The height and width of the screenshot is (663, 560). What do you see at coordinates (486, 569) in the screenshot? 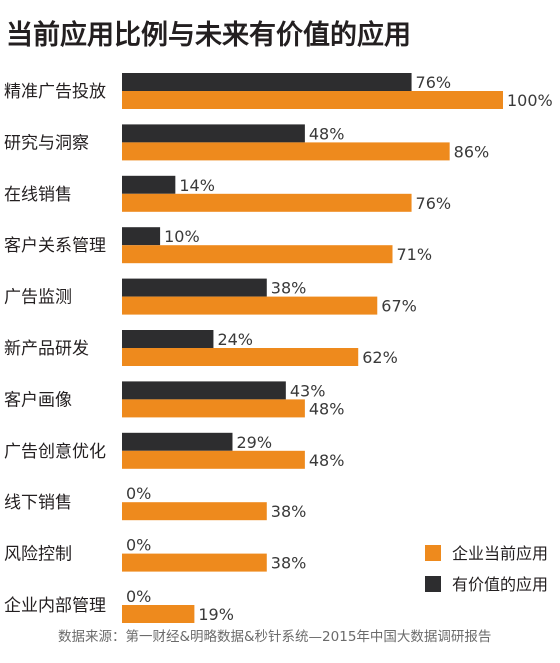
I see `legend: 企业当前应用 有价值的应用` at bounding box center [486, 569].